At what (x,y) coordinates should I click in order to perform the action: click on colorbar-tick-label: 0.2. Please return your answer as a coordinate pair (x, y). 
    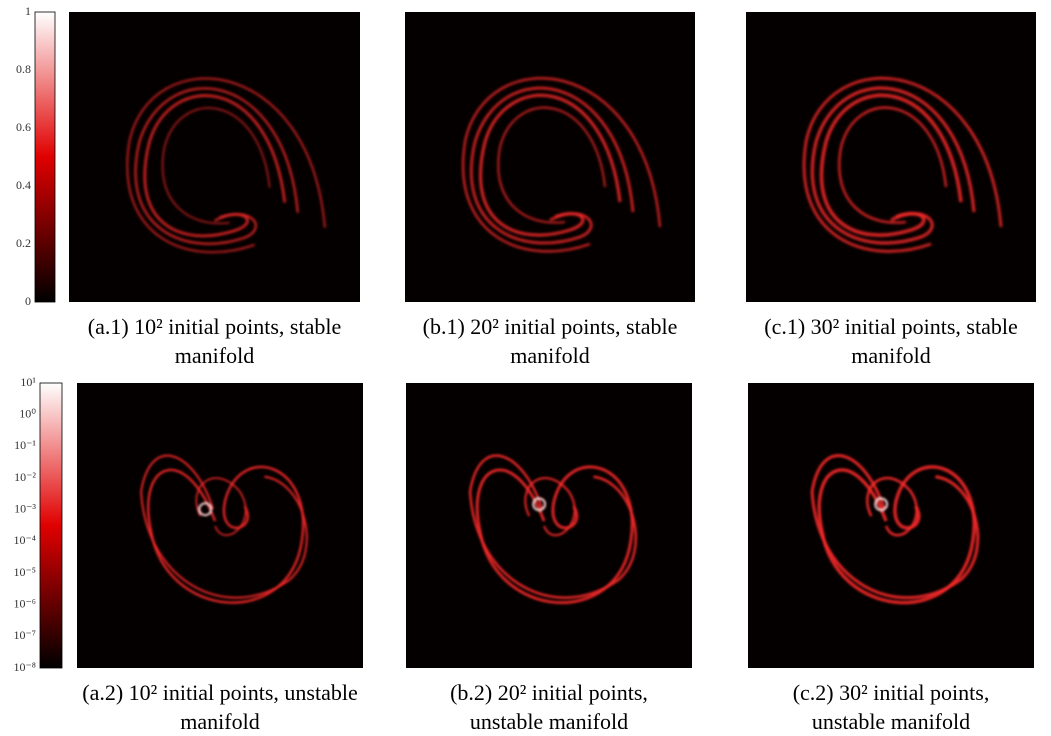
    Looking at the image, I should click on (23, 243).